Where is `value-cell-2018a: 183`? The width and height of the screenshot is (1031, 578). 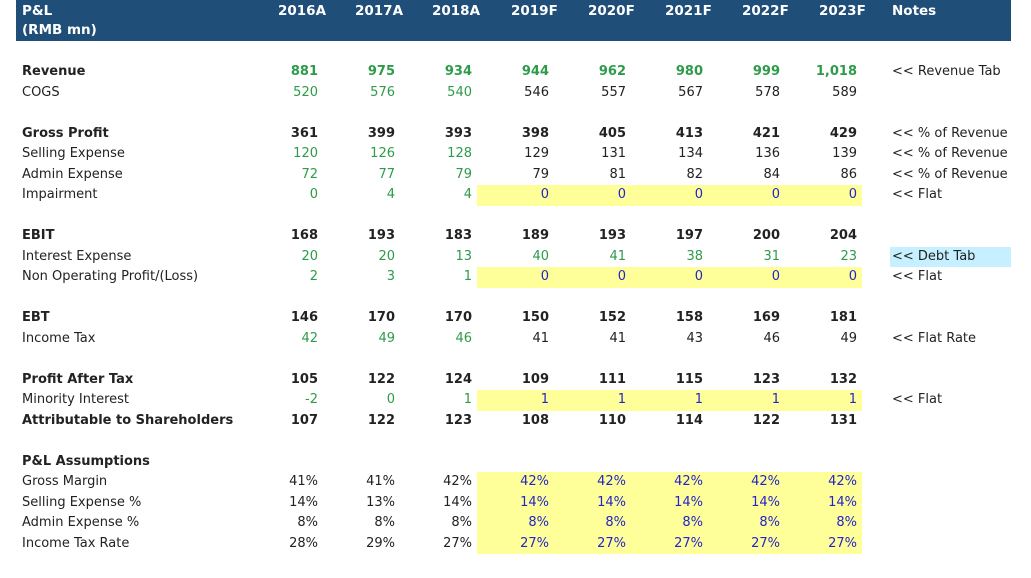
value-cell-2018a: 183 is located at coordinates (458, 235).